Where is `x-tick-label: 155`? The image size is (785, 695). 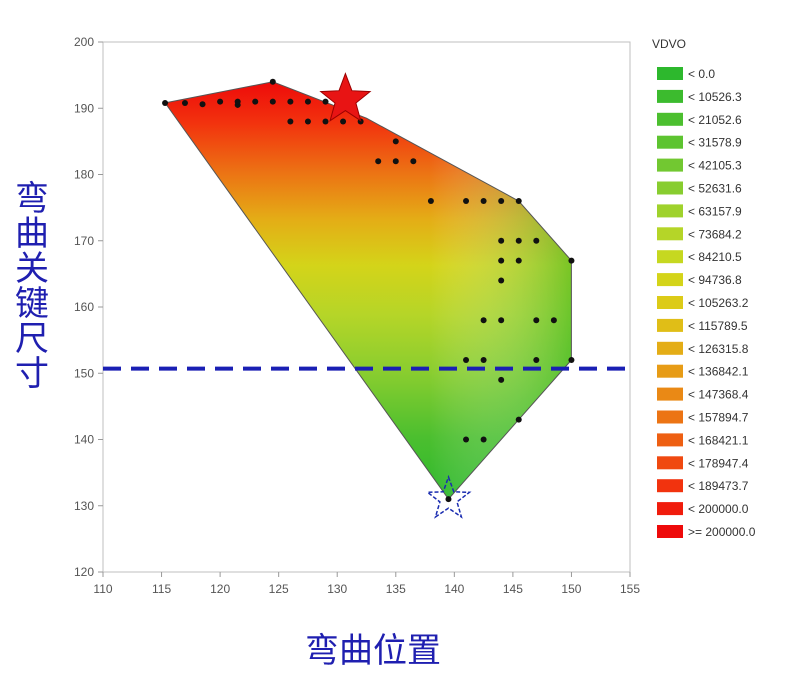 x-tick-label: 155 is located at coordinates (630, 589).